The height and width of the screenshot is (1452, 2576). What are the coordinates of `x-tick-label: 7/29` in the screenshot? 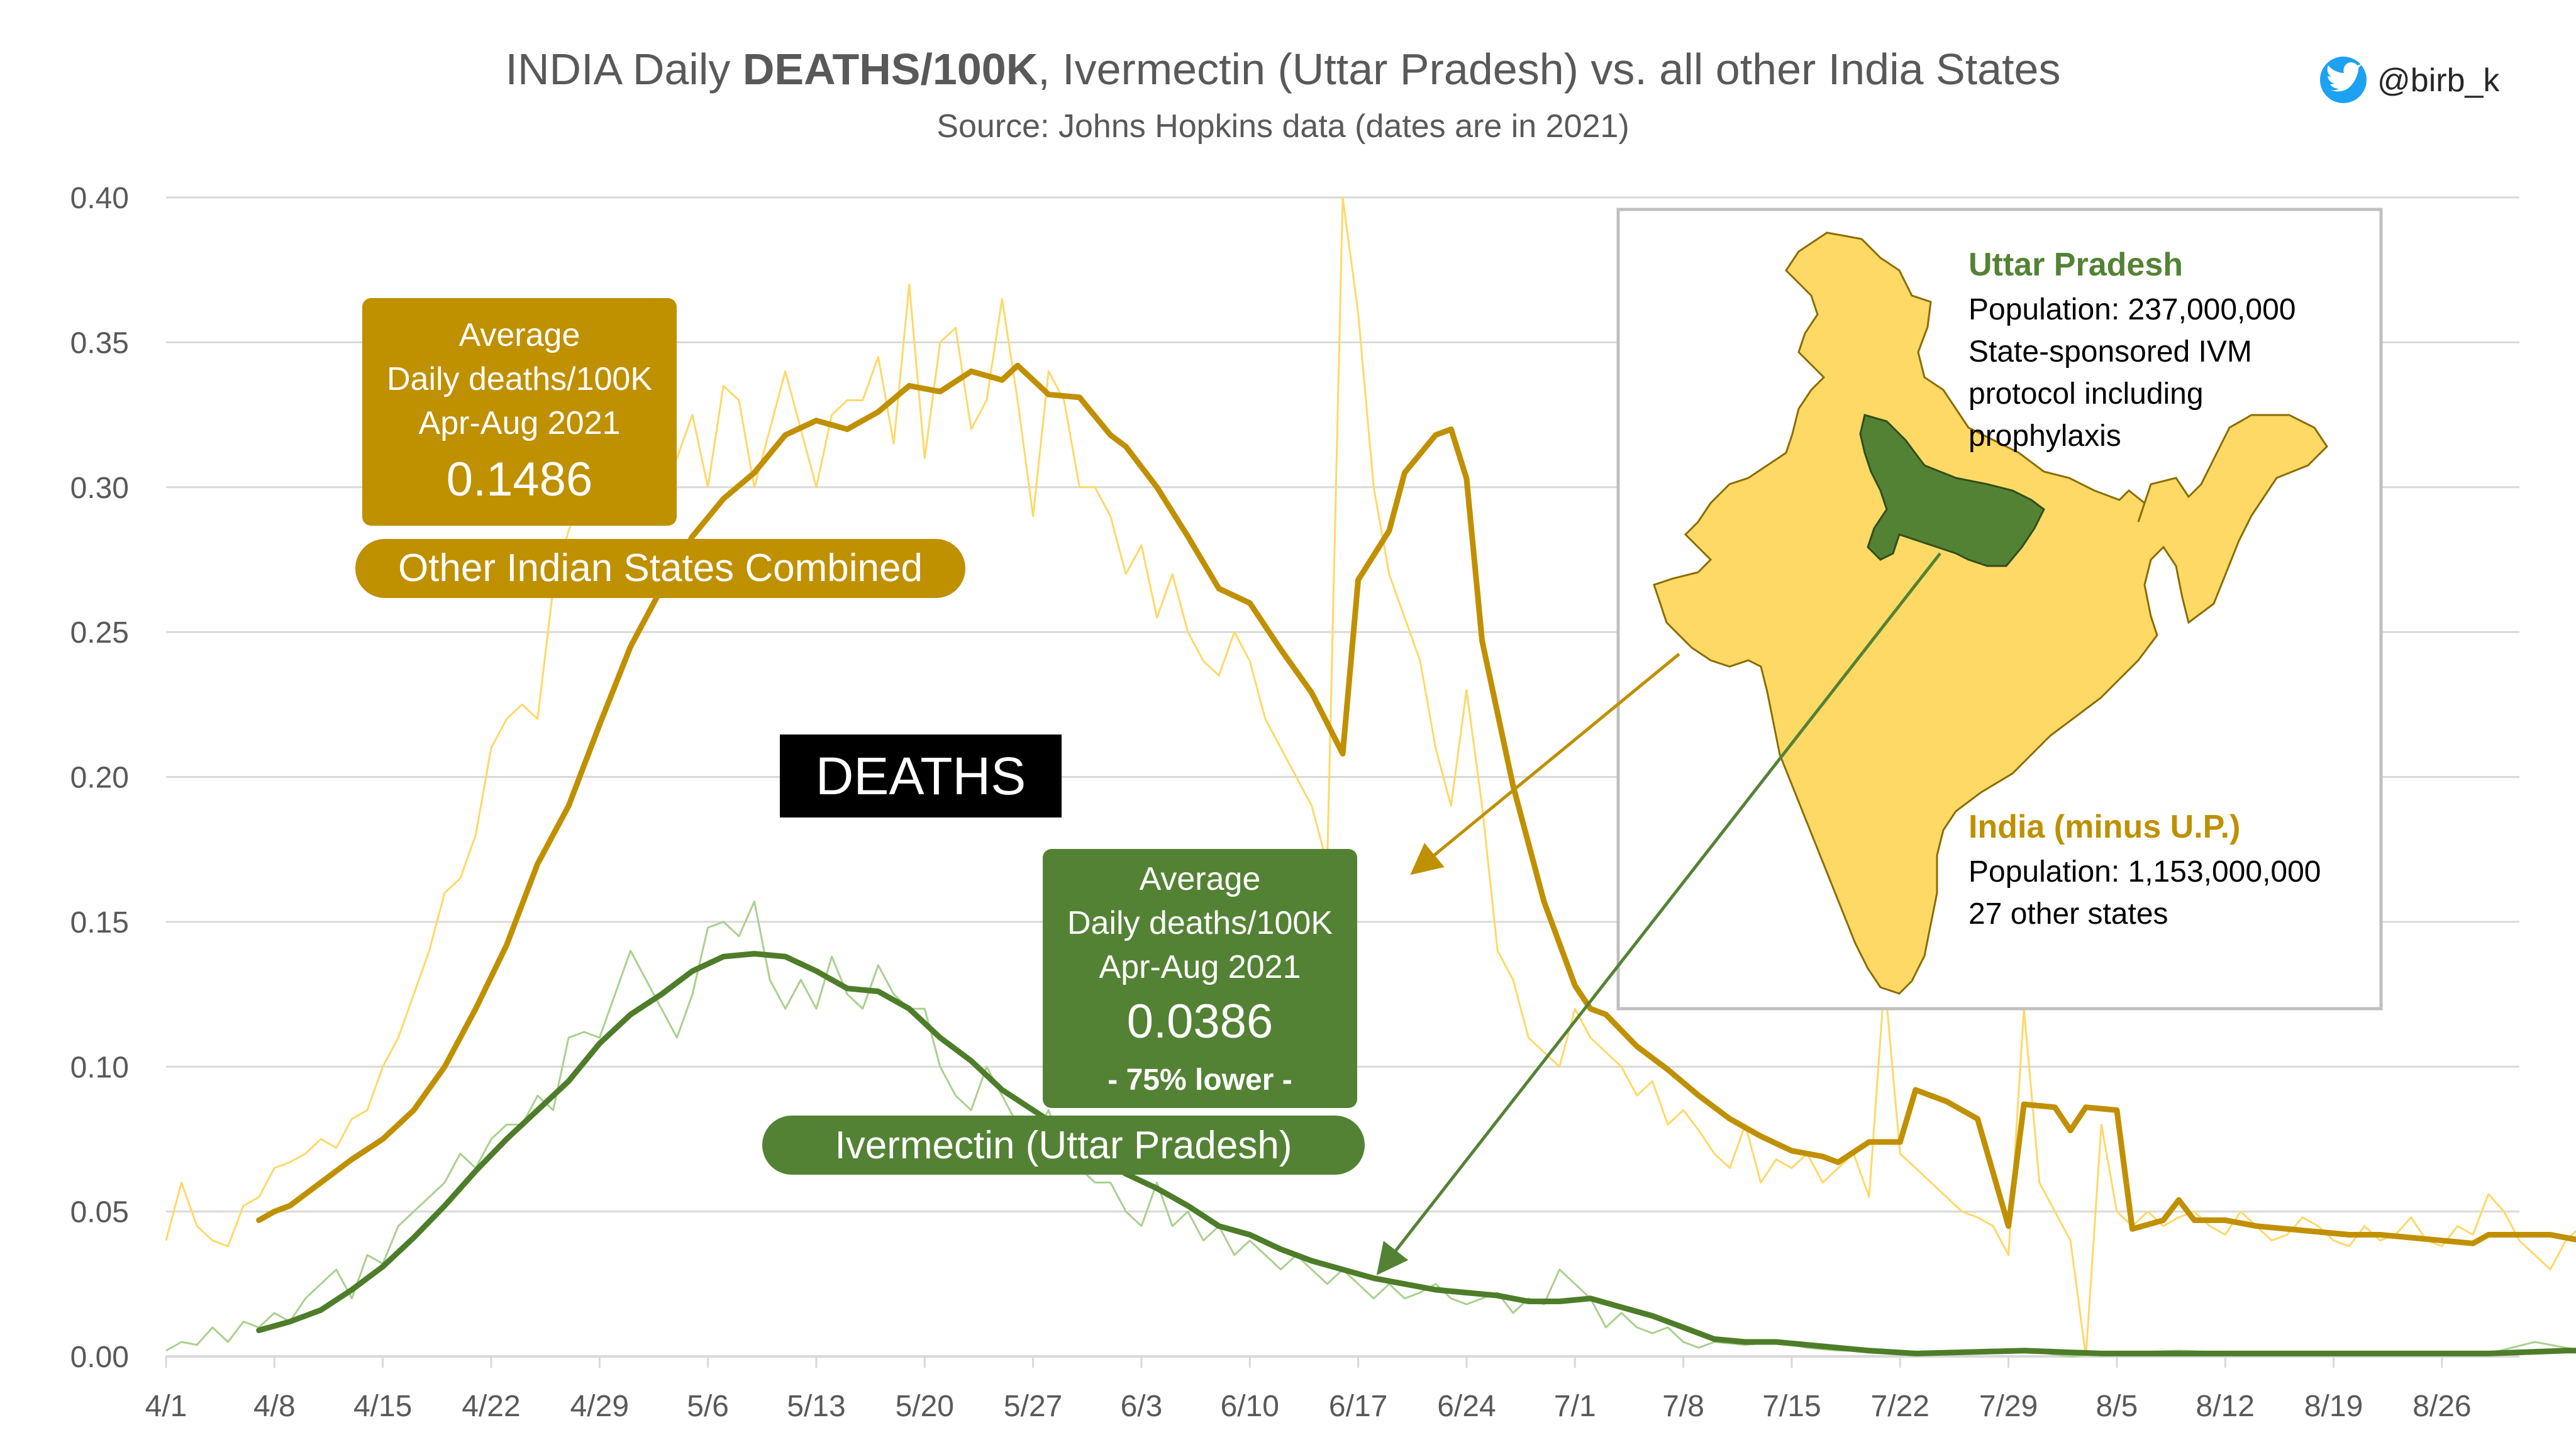 It's located at (2008, 1407).